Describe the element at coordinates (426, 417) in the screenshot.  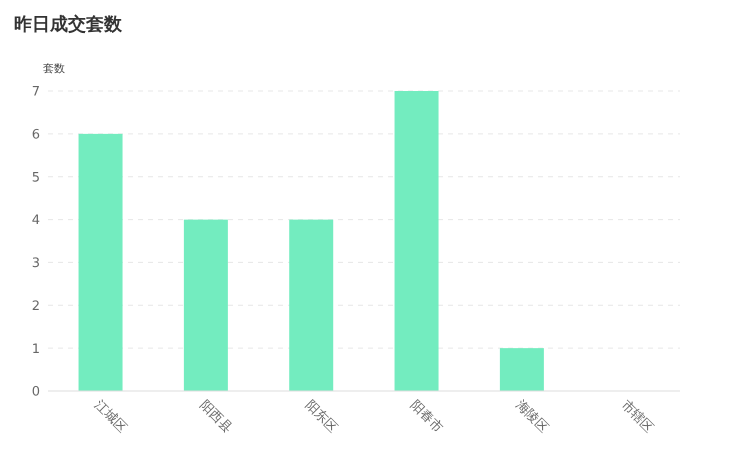
I see `x-tick-label: 阳春市` at that location.